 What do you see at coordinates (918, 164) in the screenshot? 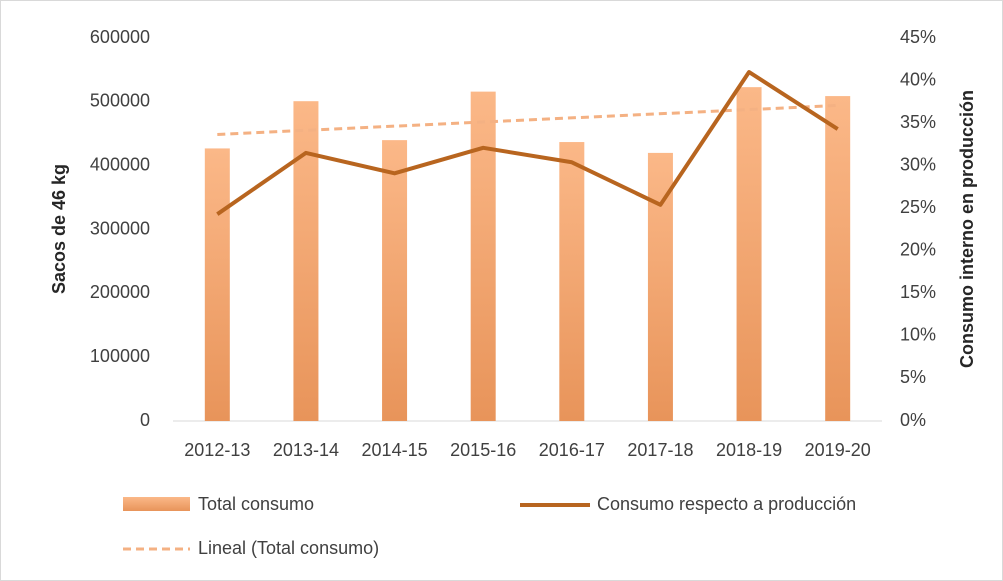
I see `y2-tick-label: 30%` at bounding box center [918, 164].